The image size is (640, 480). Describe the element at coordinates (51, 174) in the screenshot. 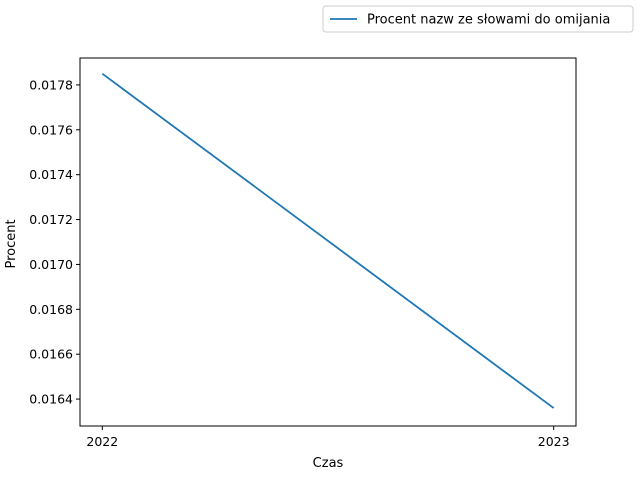

I see `y-tick-label: 0.0174` at that location.